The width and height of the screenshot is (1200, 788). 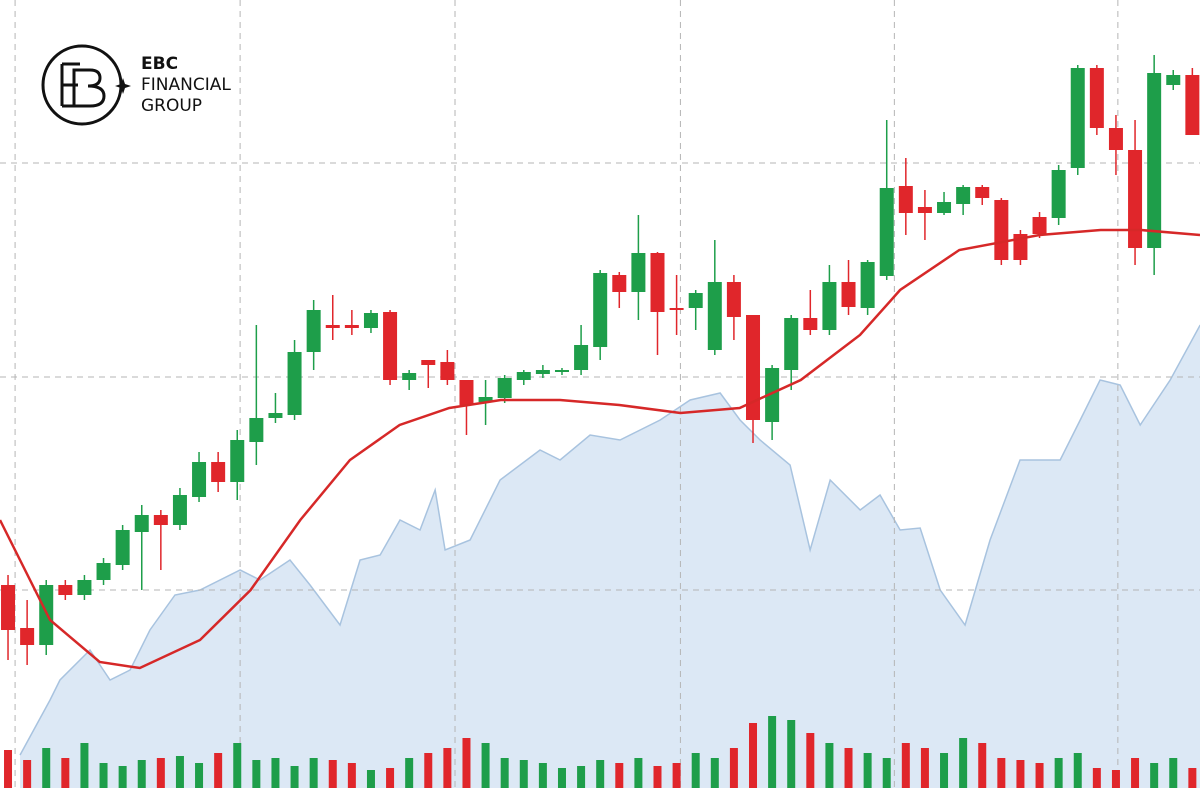 What do you see at coordinates (186, 85) in the screenshot?
I see `logo-text: FINANCIAL` at bounding box center [186, 85].